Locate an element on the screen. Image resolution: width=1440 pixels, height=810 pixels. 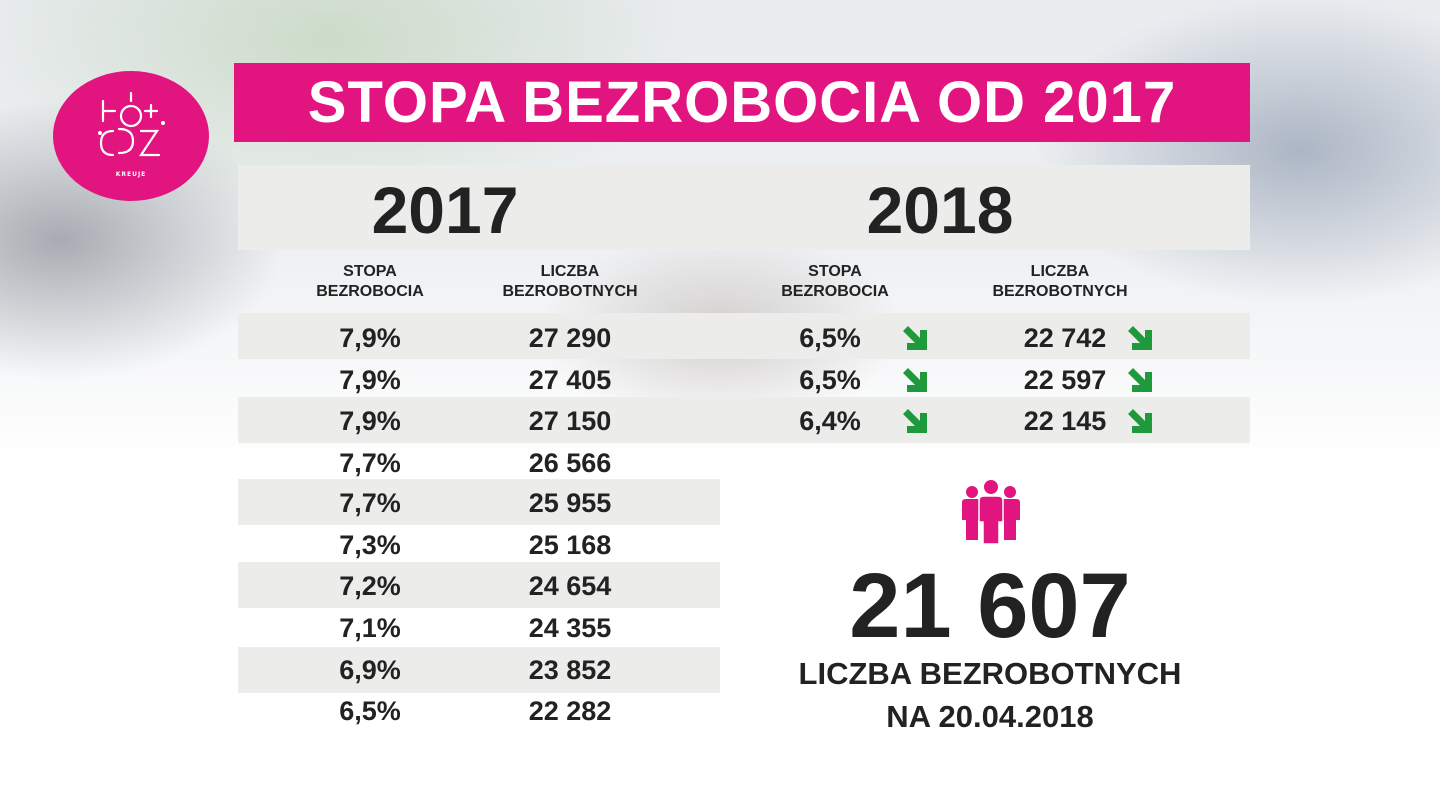
rate-2017-cell: 7,2% is located at coordinates (370, 586).